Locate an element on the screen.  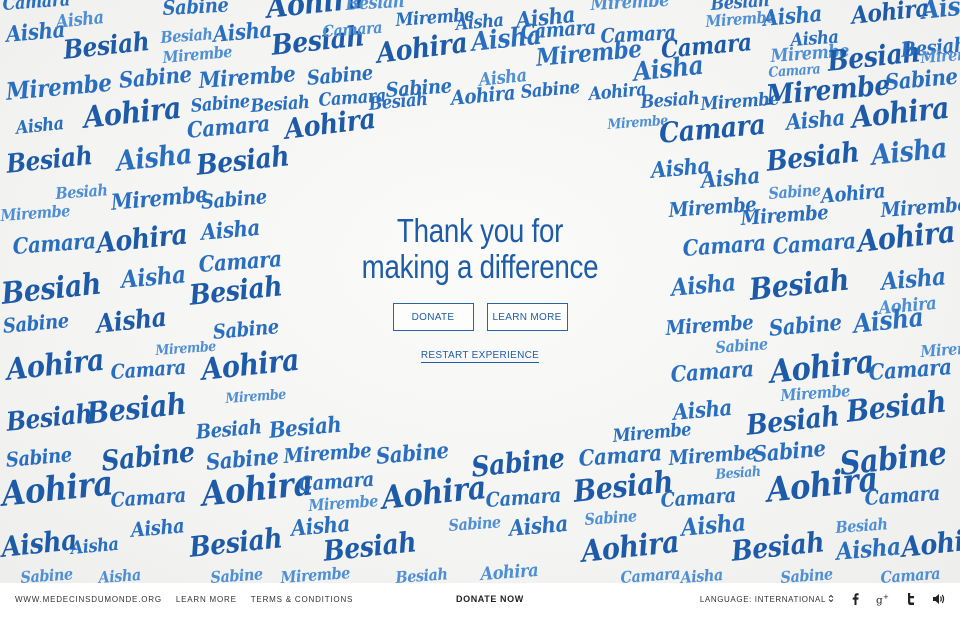
footer-tools: LANGUAGE: INTERNATIONAL g + is located at coordinates (823, 599).